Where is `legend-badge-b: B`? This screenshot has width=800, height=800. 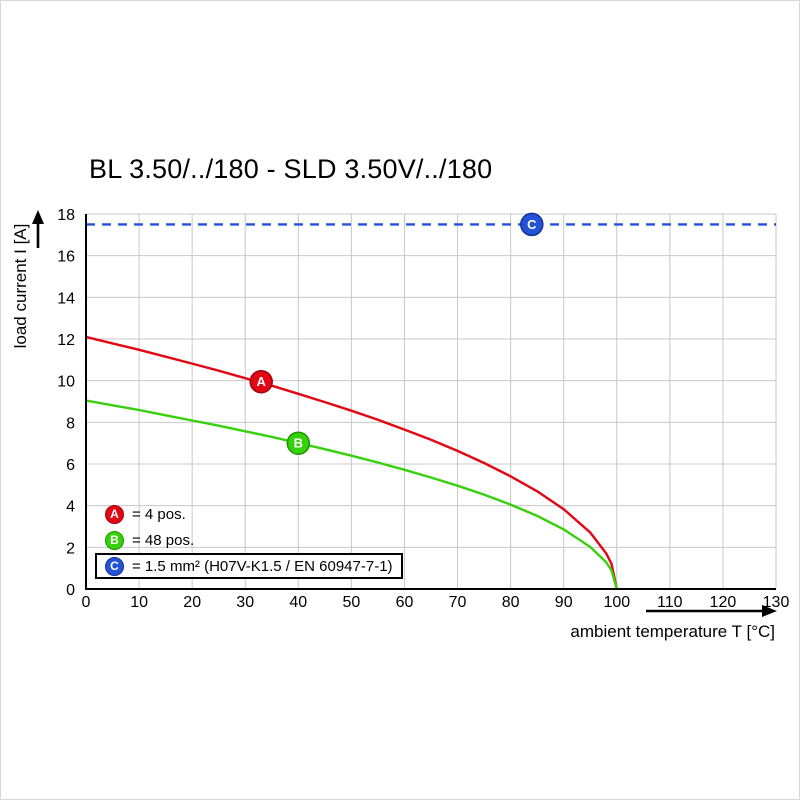 legend-badge-b: B is located at coordinates (114, 540).